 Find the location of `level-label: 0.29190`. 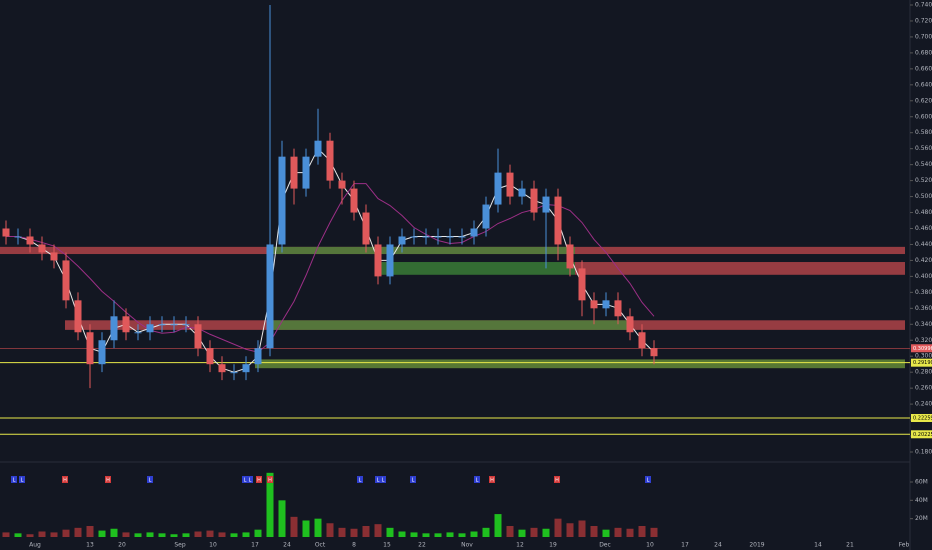

level-label: 0.29190 is located at coordinates (922, 363).